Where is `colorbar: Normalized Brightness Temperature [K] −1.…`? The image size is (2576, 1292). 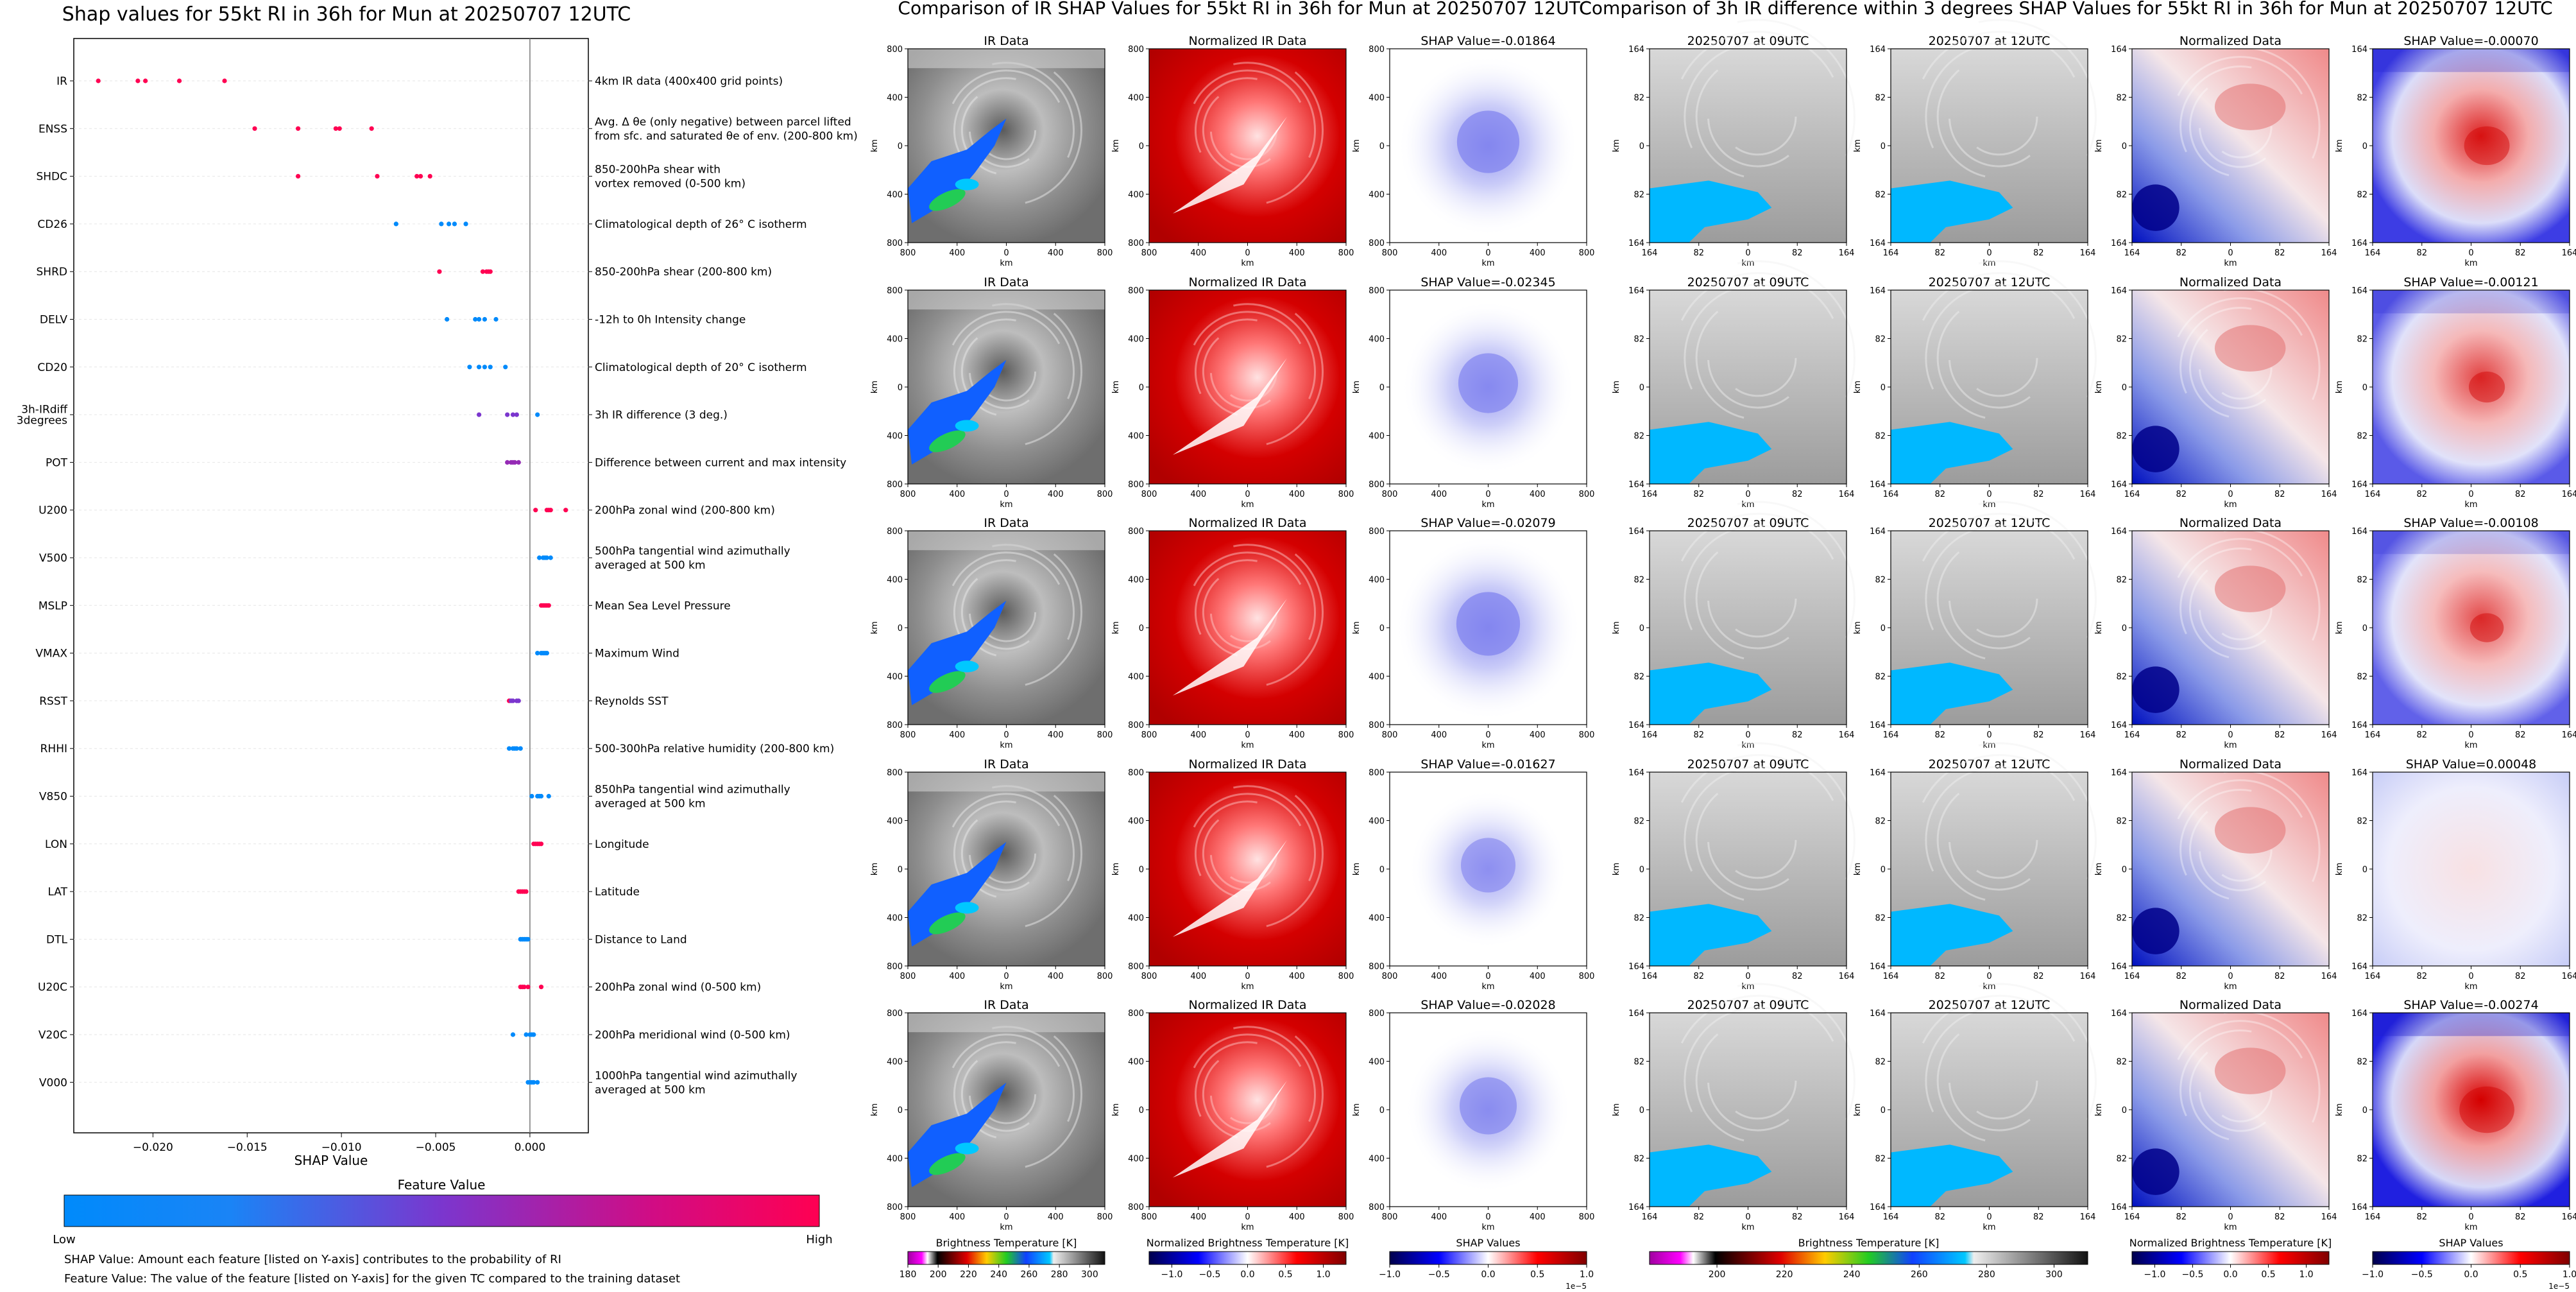 colorbar: Normalized Brightness Temperature [K] −1.… is located at coordinates (2230, 1258).